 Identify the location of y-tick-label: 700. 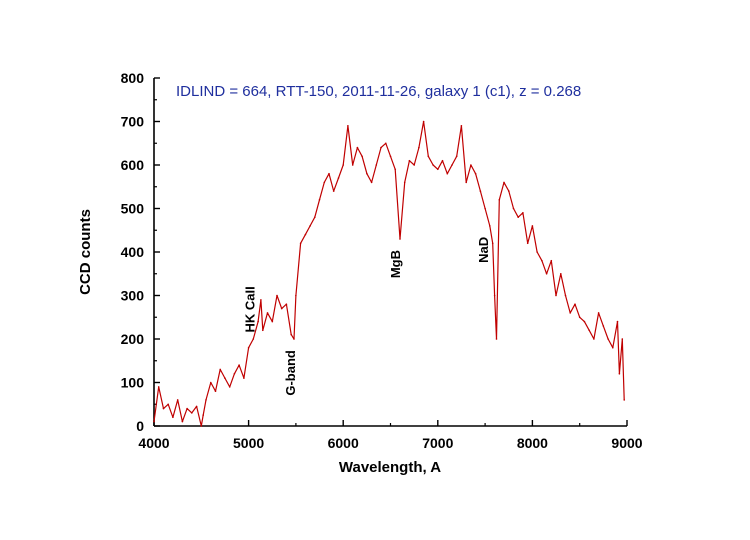
(133, 122).